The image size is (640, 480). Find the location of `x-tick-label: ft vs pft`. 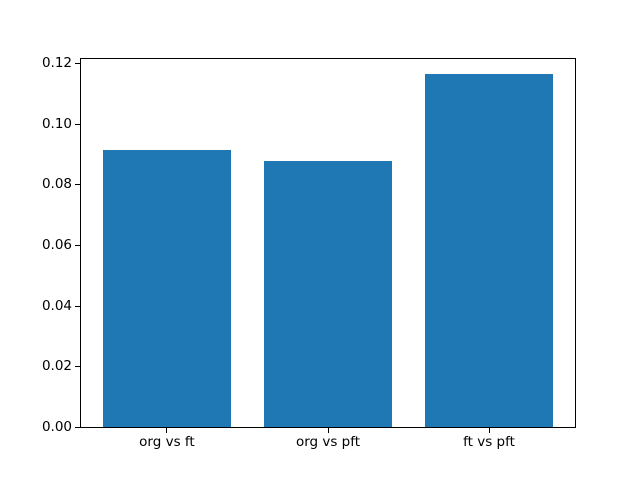

x-tick-label: ft vs pft is located at coordinates (489, 441).